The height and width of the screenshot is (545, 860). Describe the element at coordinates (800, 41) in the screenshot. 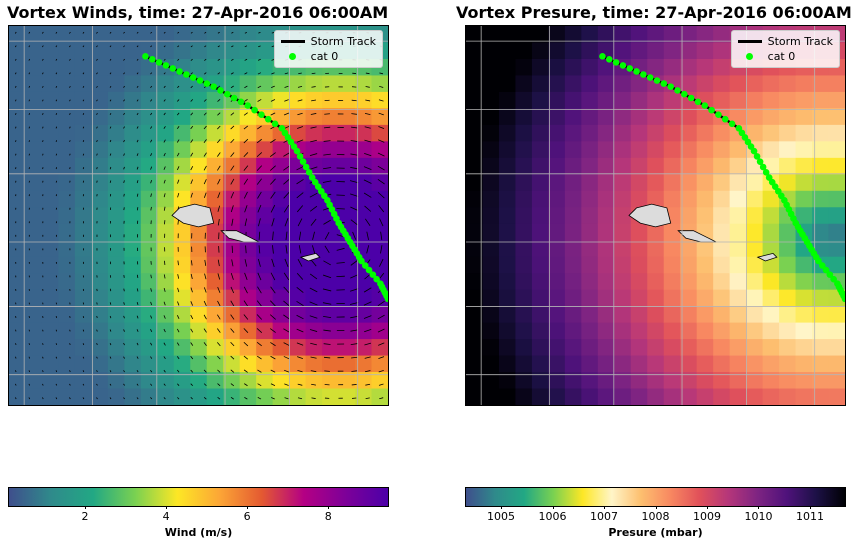

I see `storm-track-label: Storm Track` at that location.